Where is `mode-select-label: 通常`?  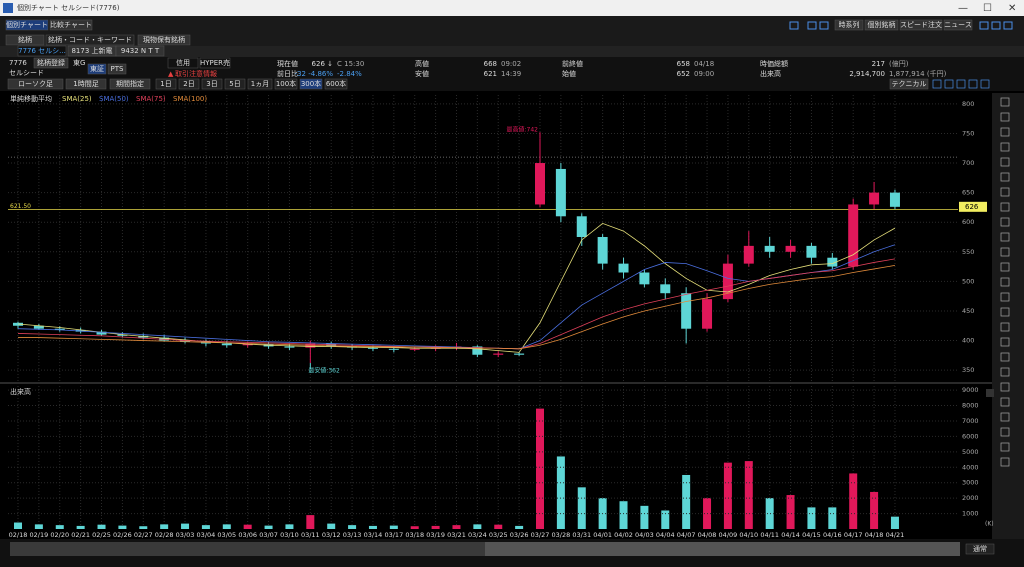
mode-select-label: 通常 is located at coordinates (980, 548).